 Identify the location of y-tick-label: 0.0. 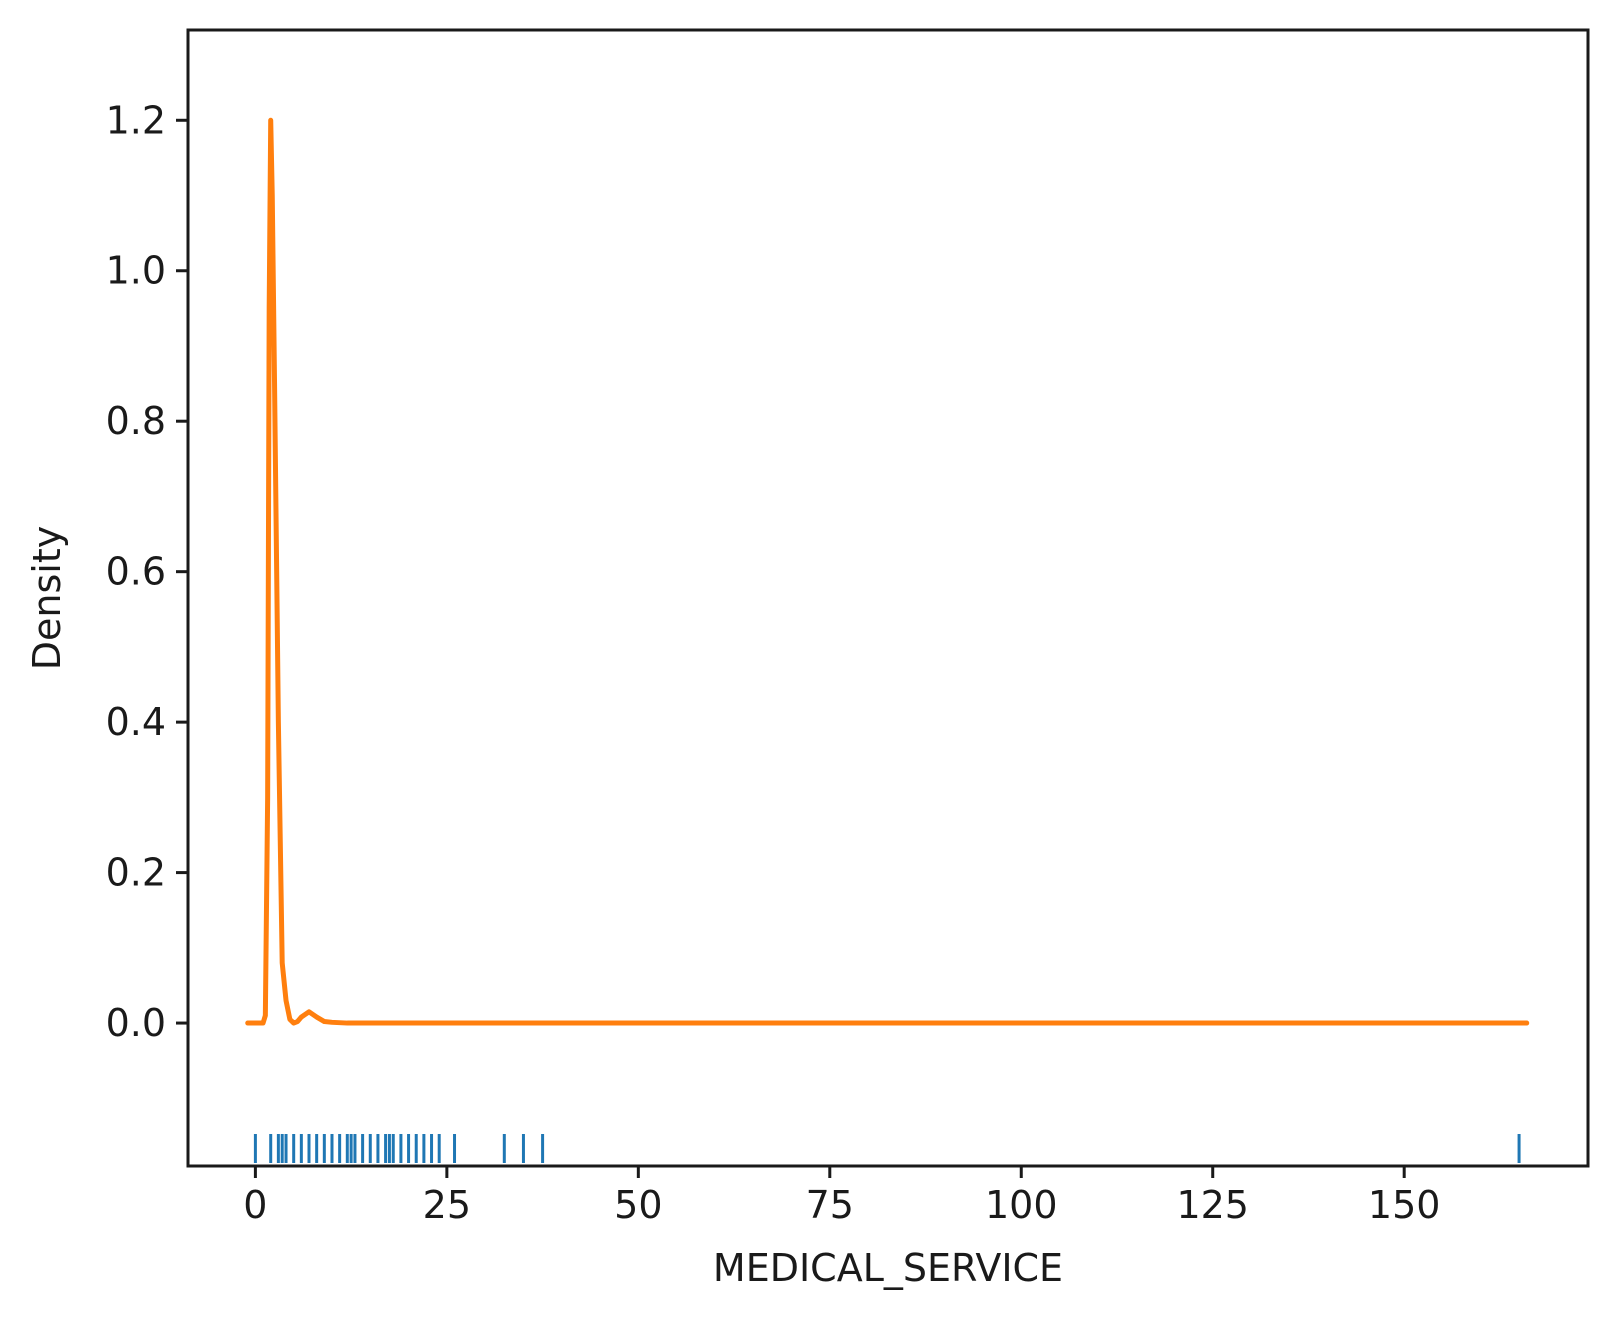
(136, 1023).